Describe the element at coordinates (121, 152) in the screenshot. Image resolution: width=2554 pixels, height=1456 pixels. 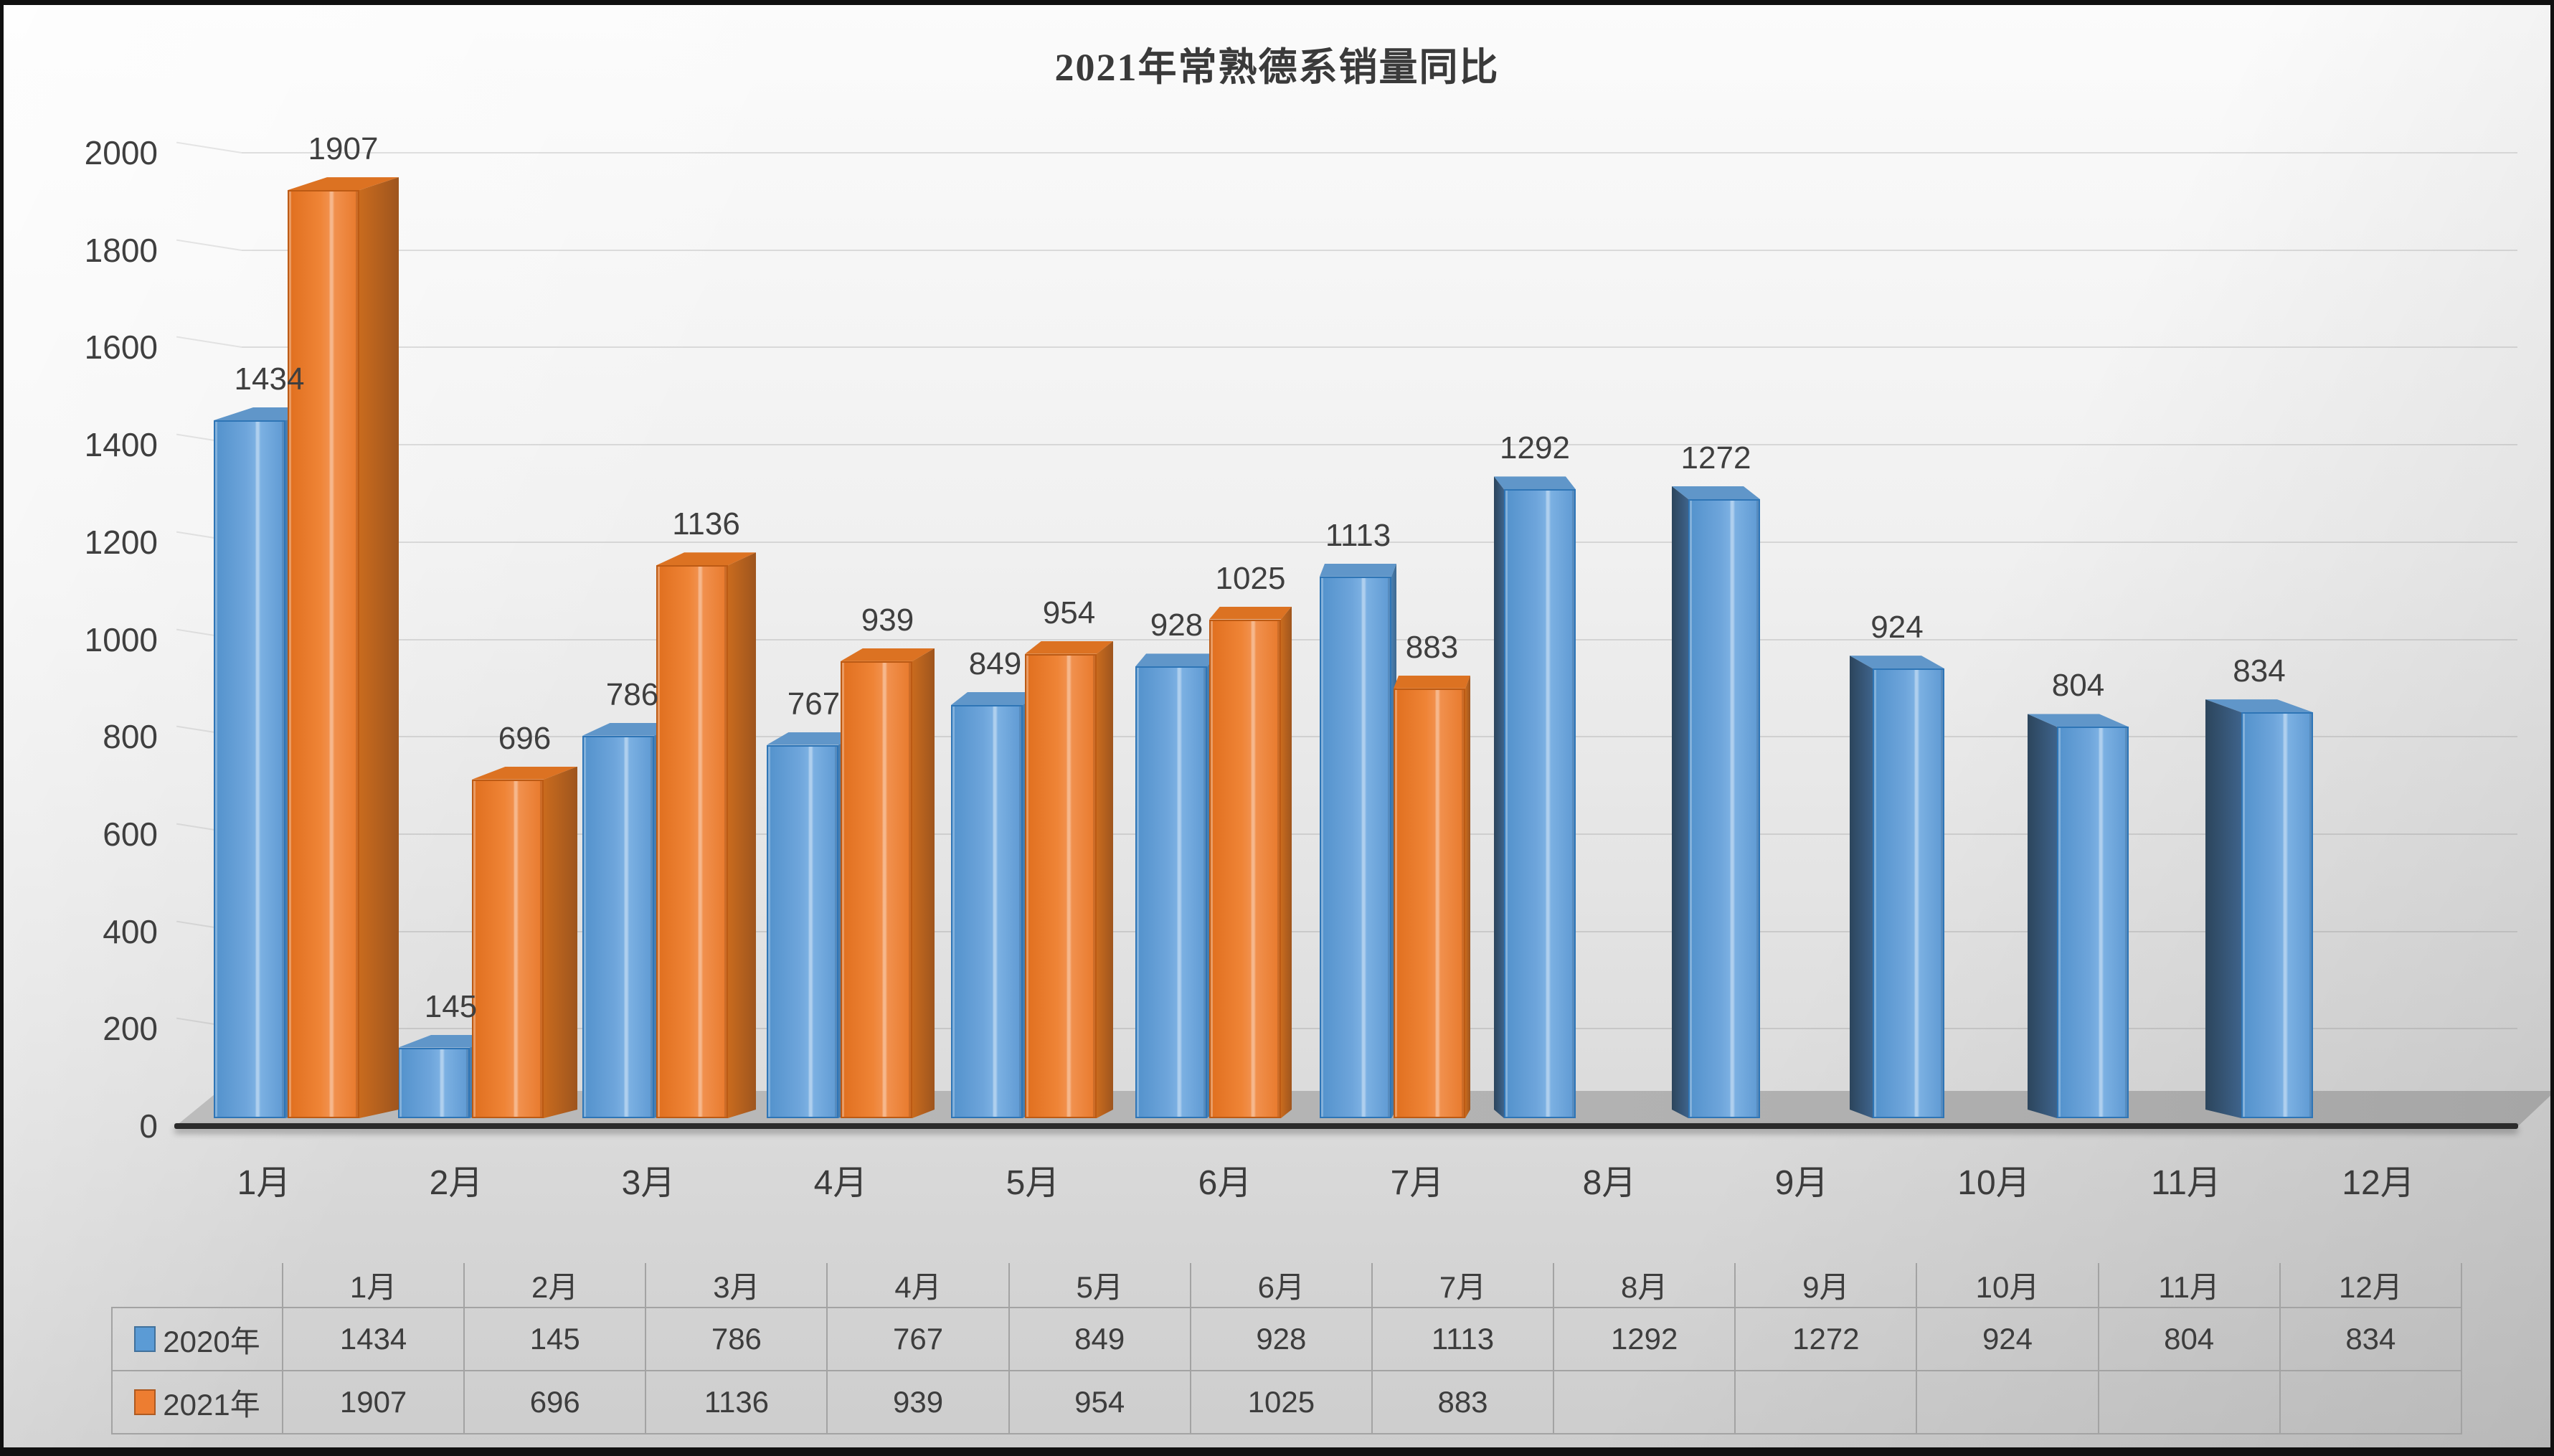
I see `y-axis-tick-label: 2000` at that location.